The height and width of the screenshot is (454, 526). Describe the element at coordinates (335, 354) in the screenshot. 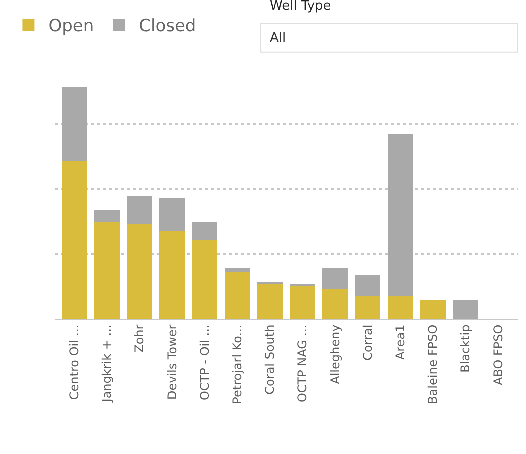

I see `x-tick-label: Allegheny` at that location.